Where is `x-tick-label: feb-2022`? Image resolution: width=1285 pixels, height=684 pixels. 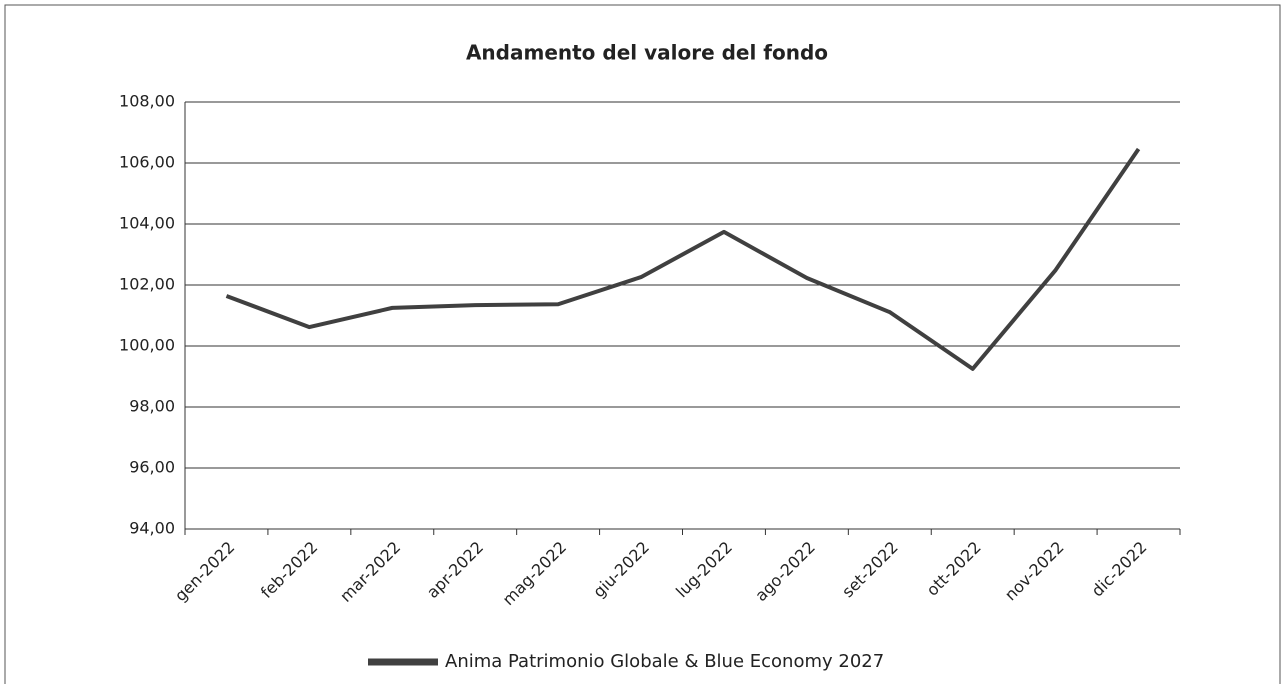
x-tick-label: feb-2022 is located at coordinates (289, 570).